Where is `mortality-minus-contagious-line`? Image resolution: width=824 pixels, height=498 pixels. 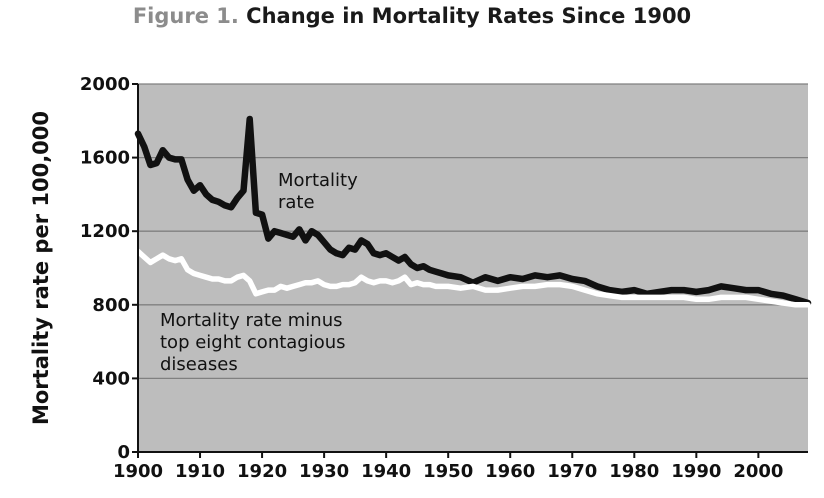
mortality-minus-contagious-line is located at coordinates (473, 278).